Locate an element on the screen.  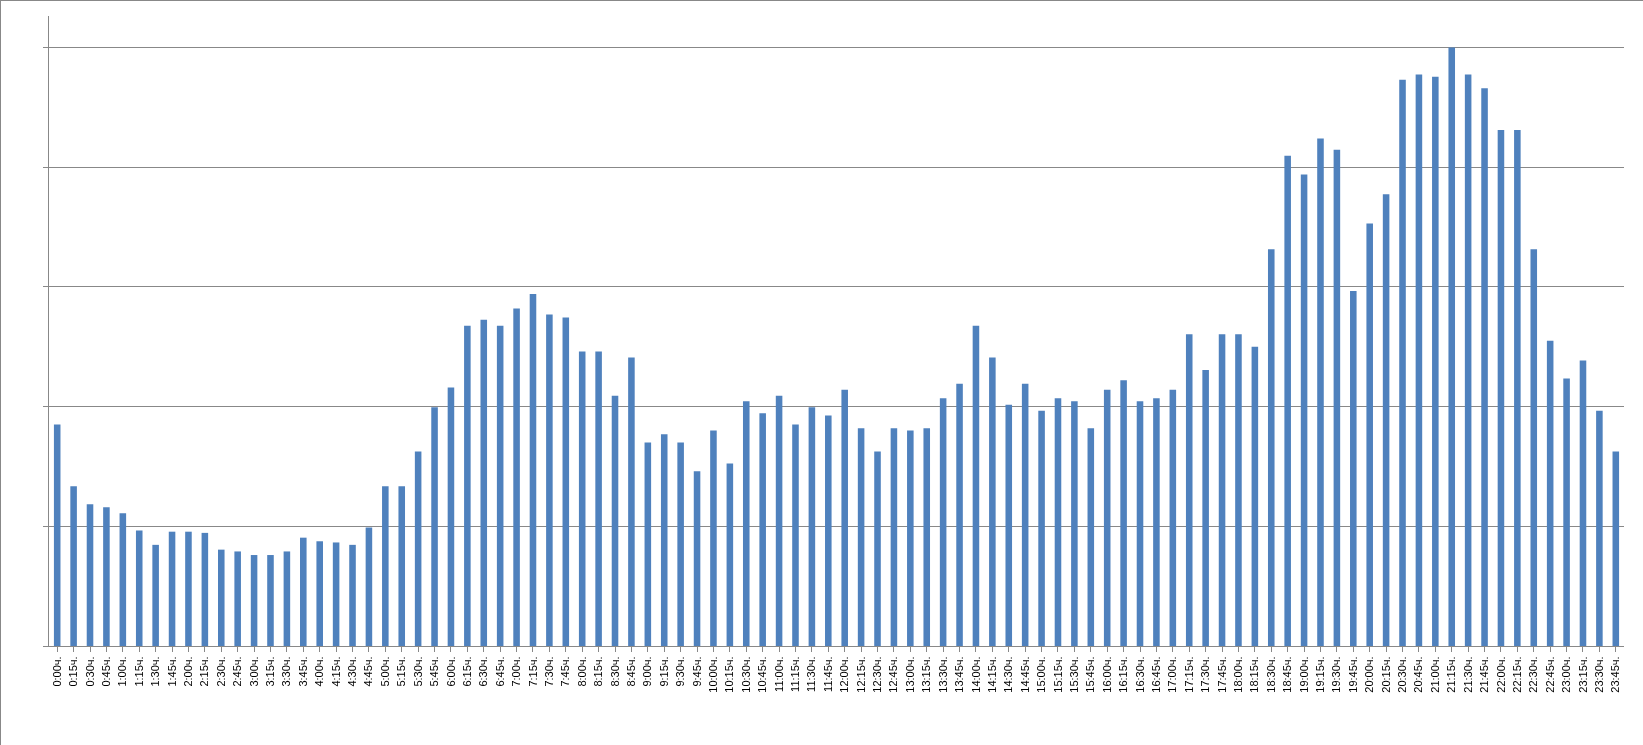
x-tick-label: 5:45ч. is located at coordinates (434, 671).